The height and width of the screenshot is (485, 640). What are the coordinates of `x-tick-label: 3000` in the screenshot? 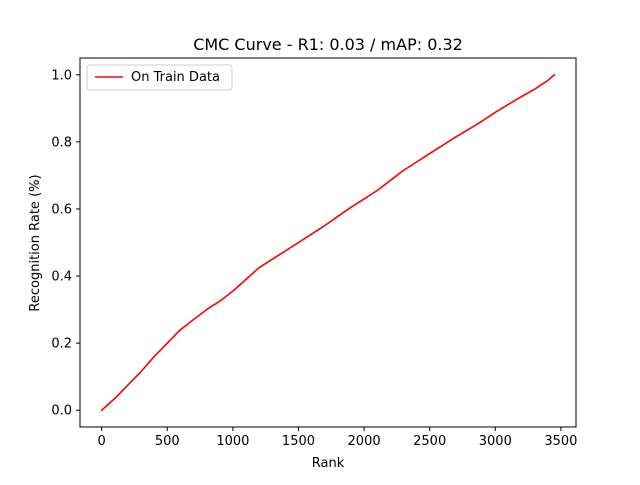 It's located at (495, 441).